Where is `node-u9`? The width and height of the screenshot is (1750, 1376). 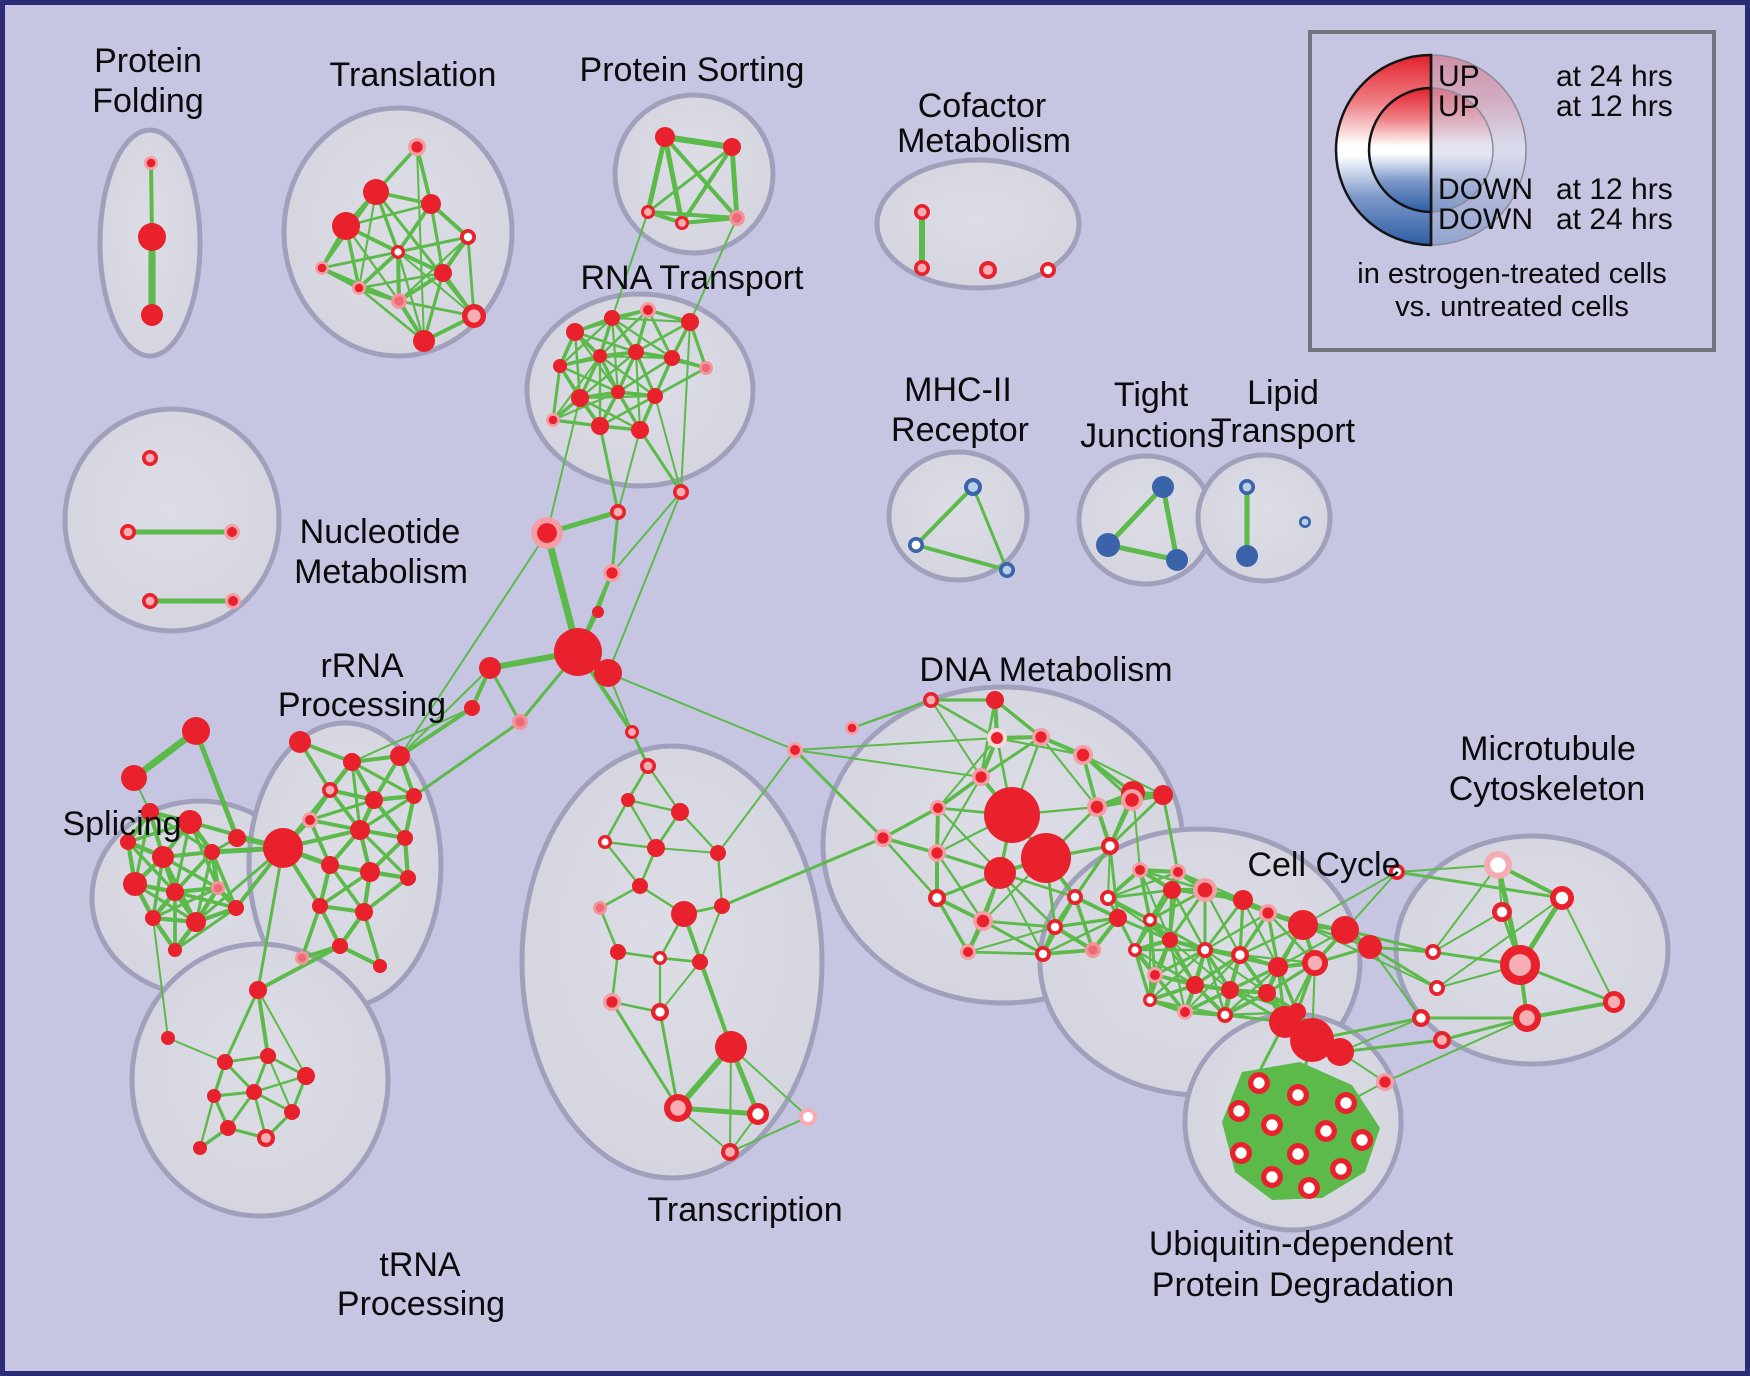
node-u9 is located at coordinates (1298, 1154).